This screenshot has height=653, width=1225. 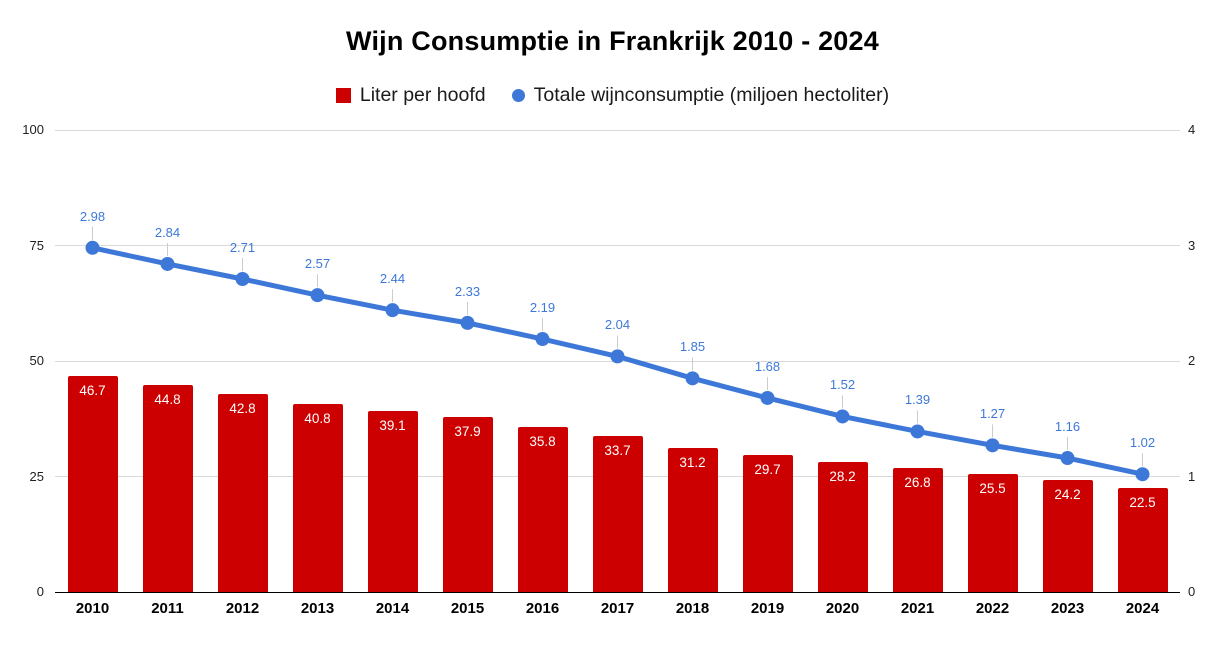 What do you see at coordinates (467, 431) in the screenshot?
I see `bar-data-label: 37.9` at bounding box center [467, 431].